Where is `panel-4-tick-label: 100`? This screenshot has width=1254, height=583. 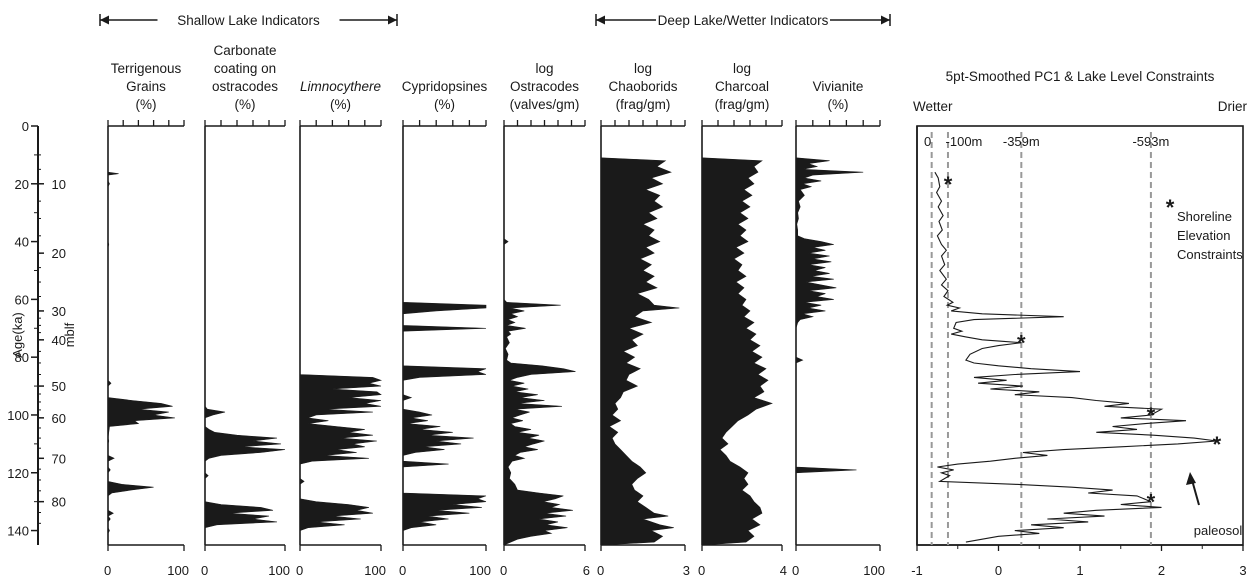
panel-4-tick-label: 100 is located at coordinates (480, 570).